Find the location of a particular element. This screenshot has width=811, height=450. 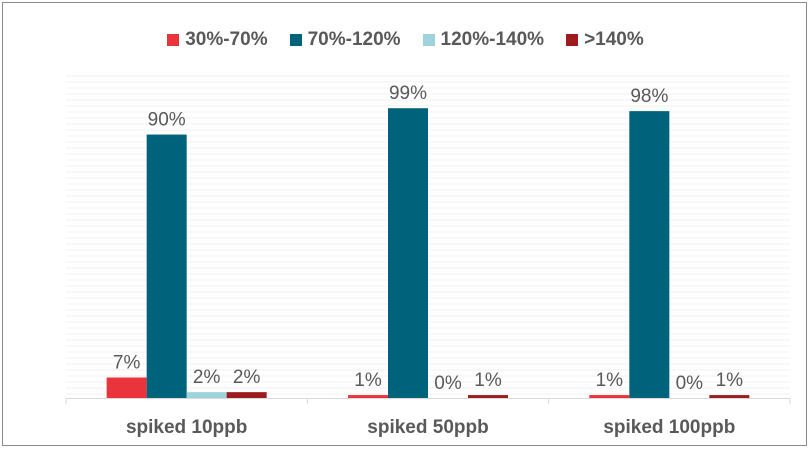

x-axis: spiked 10ppb spiked 50ppb spiked 100ppb is located at coordinates (428, 418).